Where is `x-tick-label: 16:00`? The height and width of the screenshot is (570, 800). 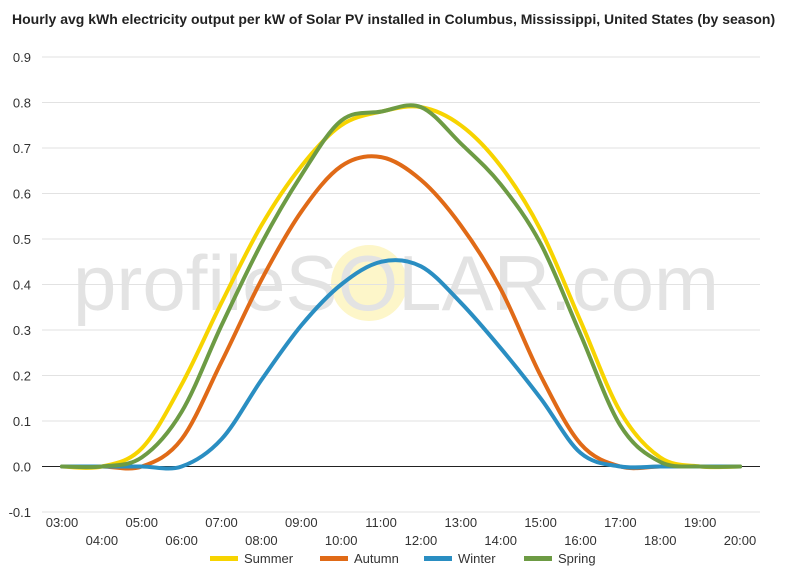
x-tick-label: 16:00 is located at coordinates (580, 540).